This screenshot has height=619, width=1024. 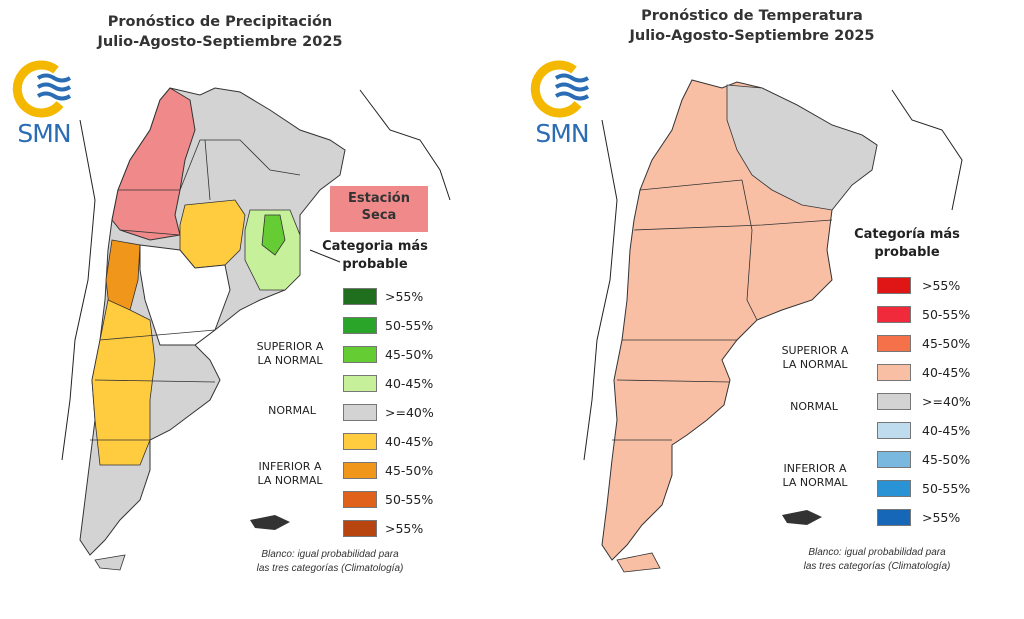 I want to click on temperature-group-normal: NORMAL, so click(x=814, y=406).